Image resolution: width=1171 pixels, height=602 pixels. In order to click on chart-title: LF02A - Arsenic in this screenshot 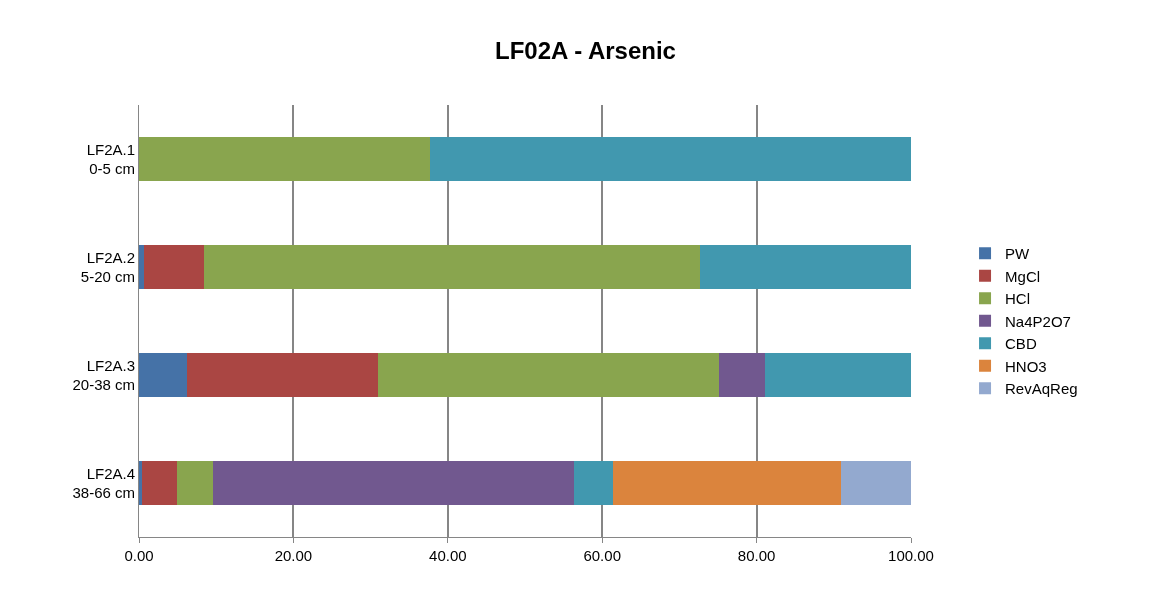, I will do `click(585, 50)`.